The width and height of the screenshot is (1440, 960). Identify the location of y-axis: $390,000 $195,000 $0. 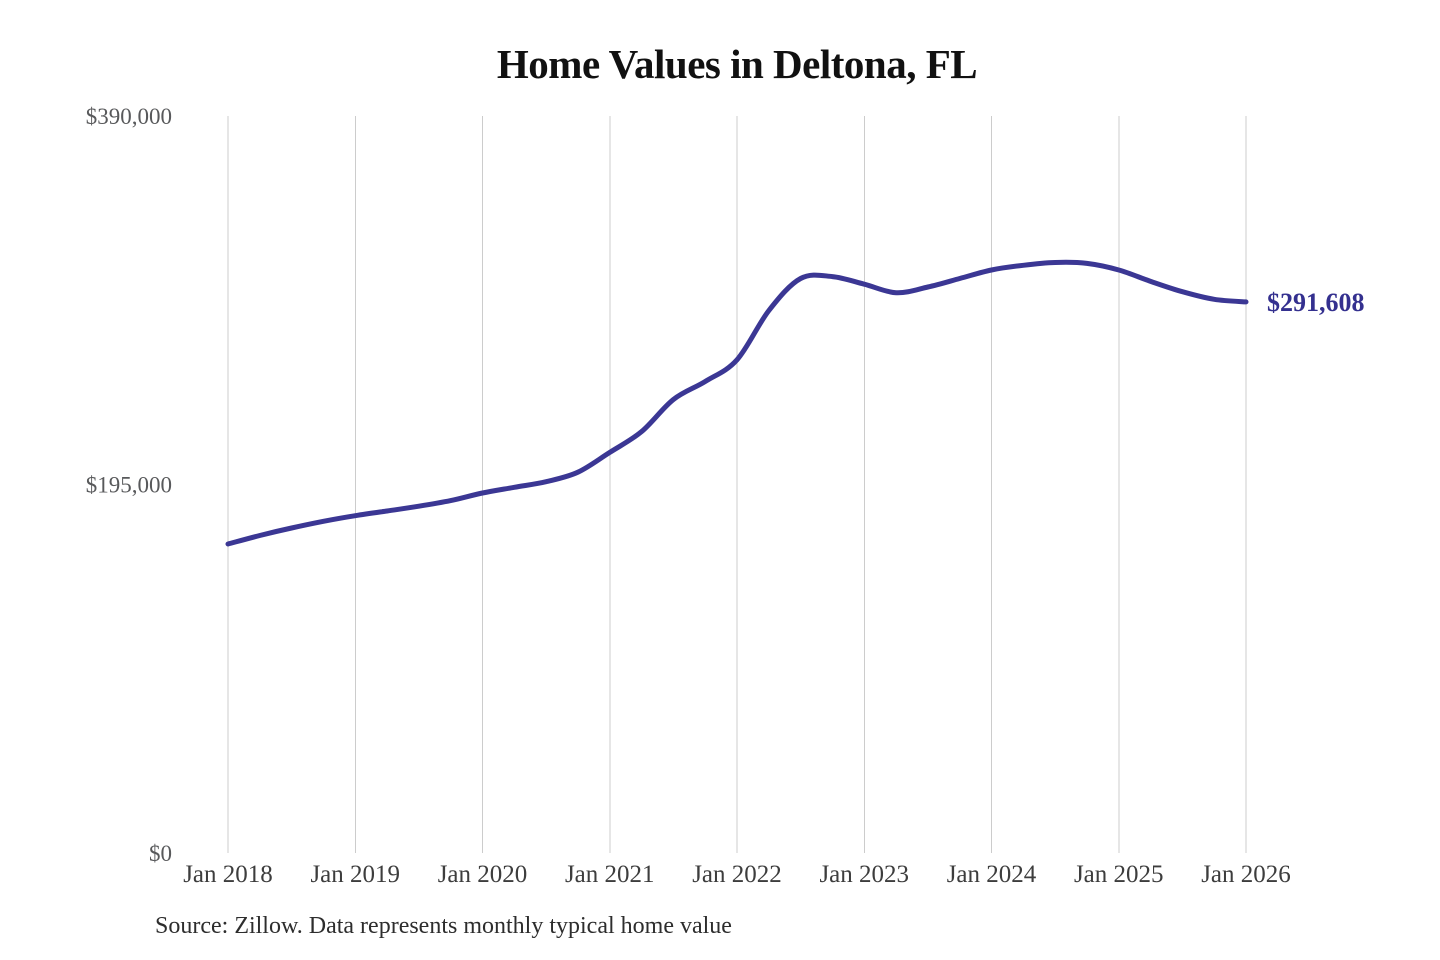
(129, 485).